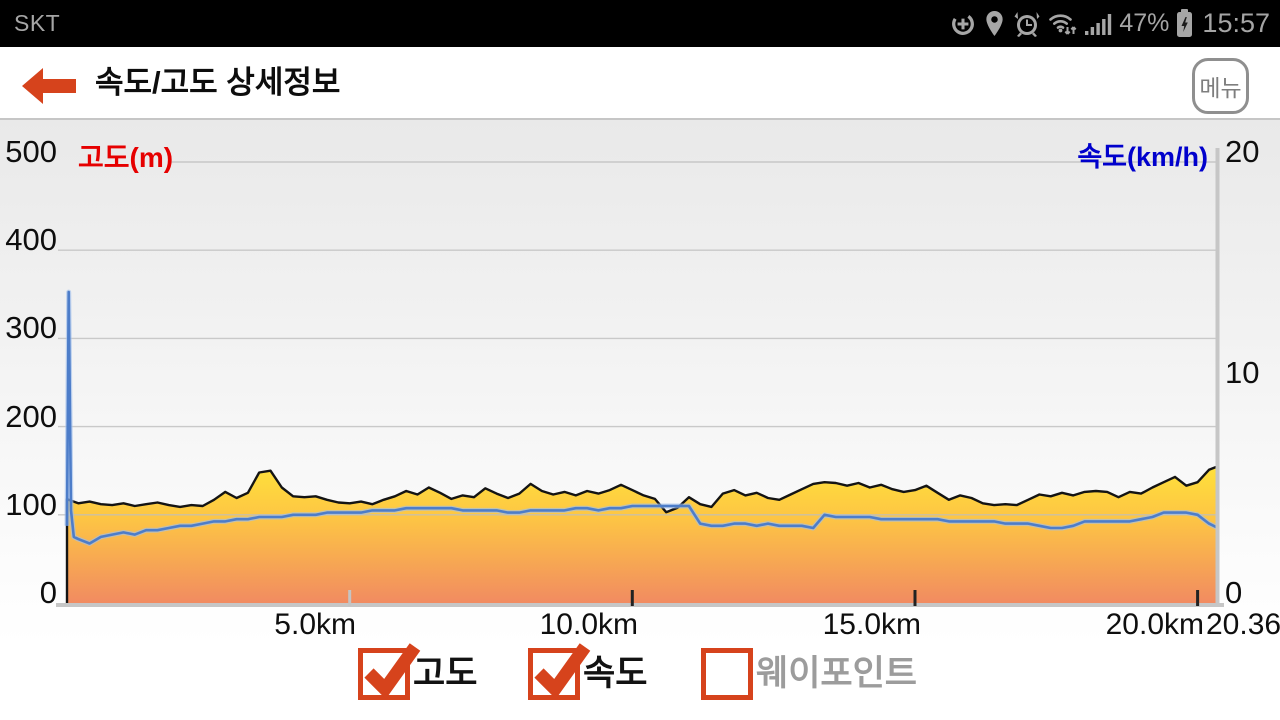 This screenshot has height=720, width=1280. Describe the element at coordinates (445, 673) in the screenshot. I see `legend-label-elevation: 고도` at that location.